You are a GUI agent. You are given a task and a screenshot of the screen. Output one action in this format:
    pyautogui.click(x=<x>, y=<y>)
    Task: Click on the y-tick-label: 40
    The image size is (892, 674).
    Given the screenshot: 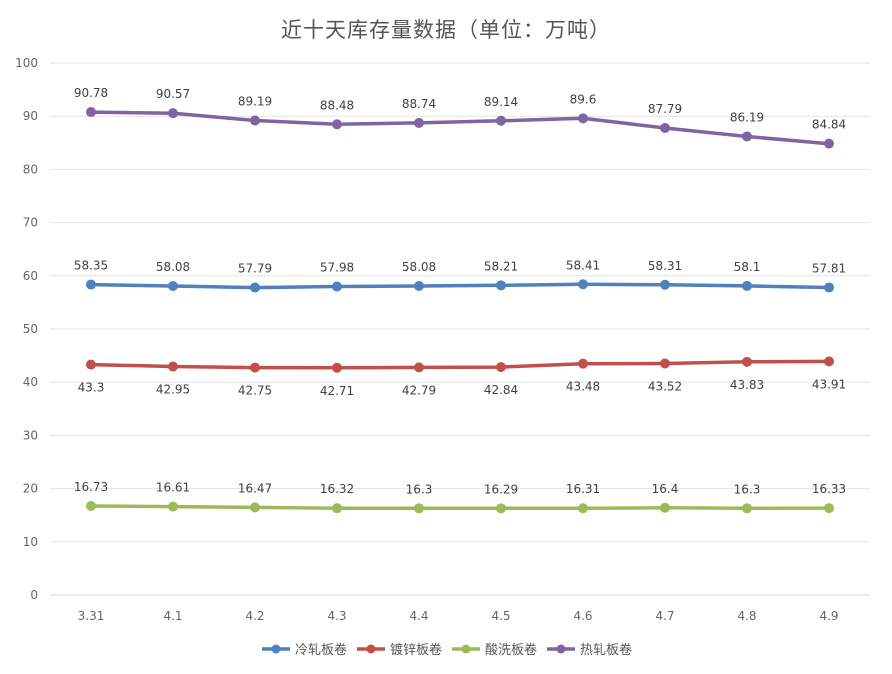 What is the action you would take?
    pyautogui.click(x=30, y=382)
    